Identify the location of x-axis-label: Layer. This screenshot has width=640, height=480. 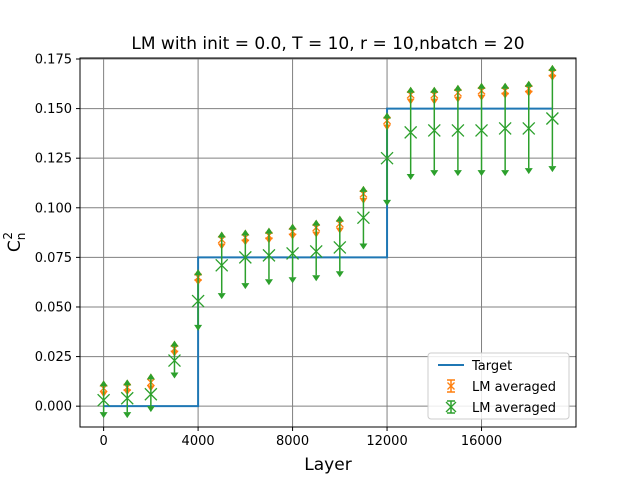
(327, 465).